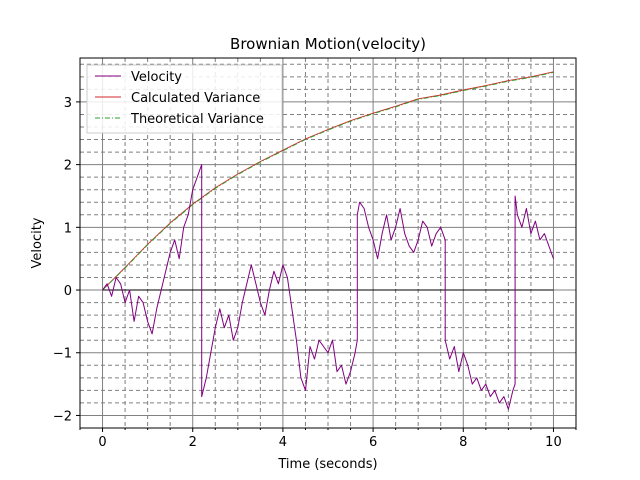 The image size is (640, 480). What do you see at coordinates (463, 442) in the screenshot?
I see `x-tick-label: 8` at bounding box center [463, 442].